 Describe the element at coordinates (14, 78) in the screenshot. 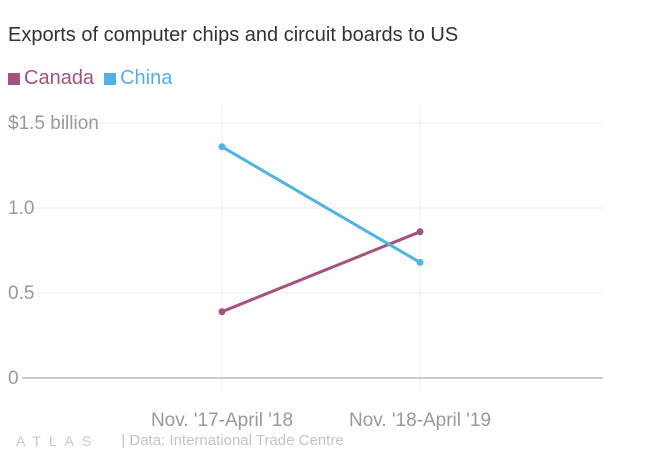

I see `legend-swatch-canada` at that location.